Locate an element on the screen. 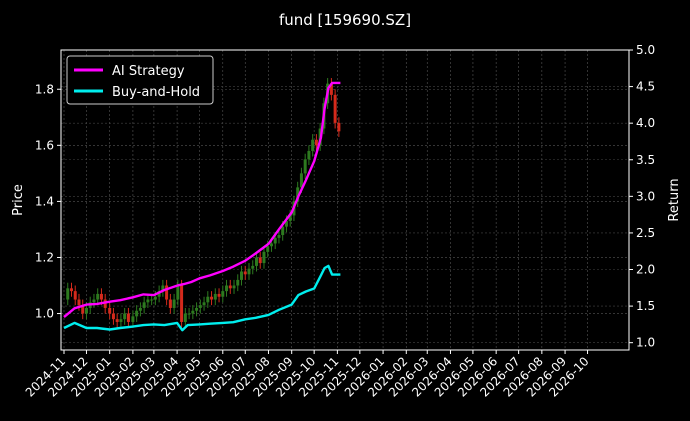 This screenshot has height=421, width=690. y-tick-label-right: 5.0 is located at coordinates (645, 50).